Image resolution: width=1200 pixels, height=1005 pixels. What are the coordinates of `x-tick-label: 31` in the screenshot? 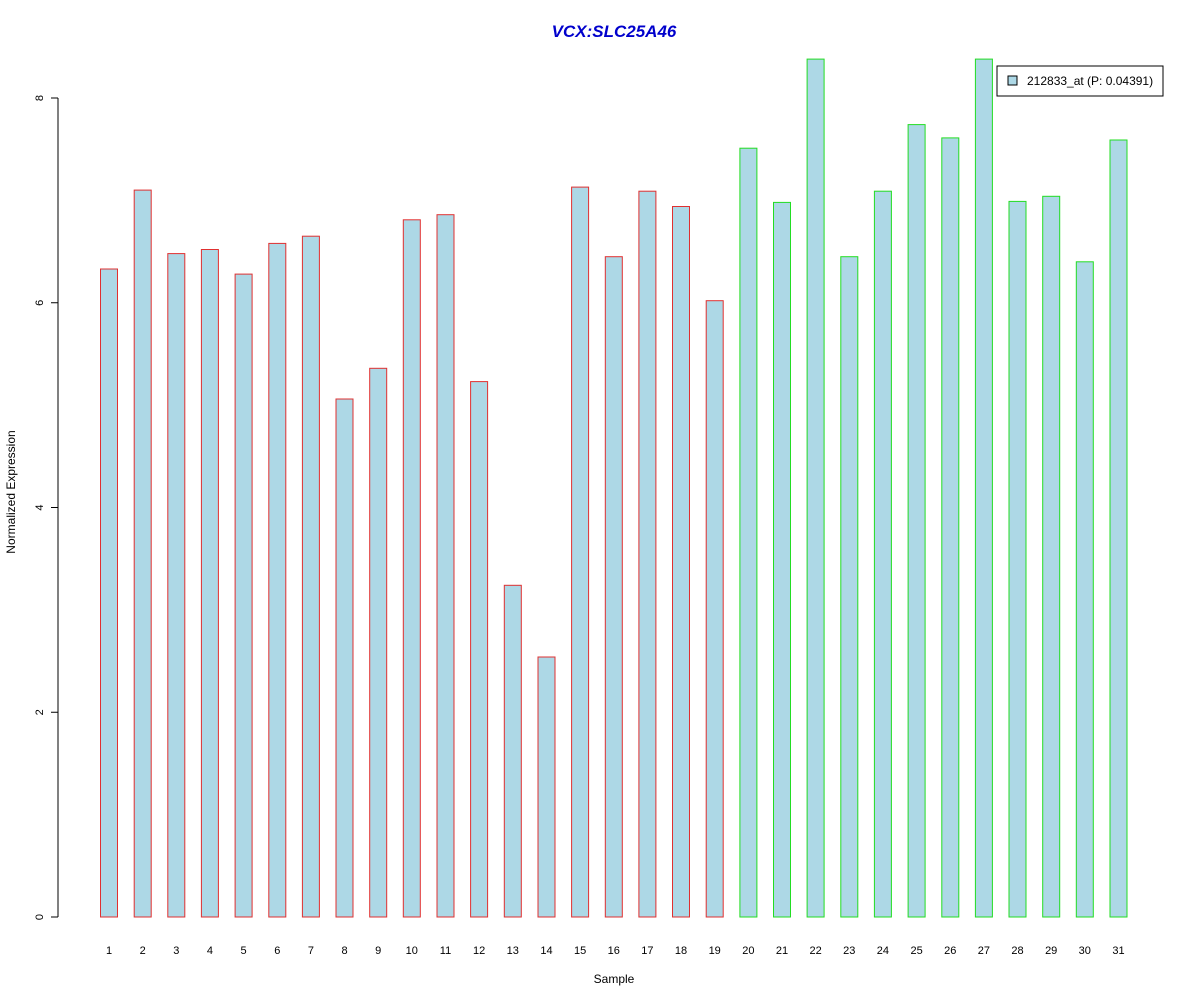 It's located at (1118, 951).